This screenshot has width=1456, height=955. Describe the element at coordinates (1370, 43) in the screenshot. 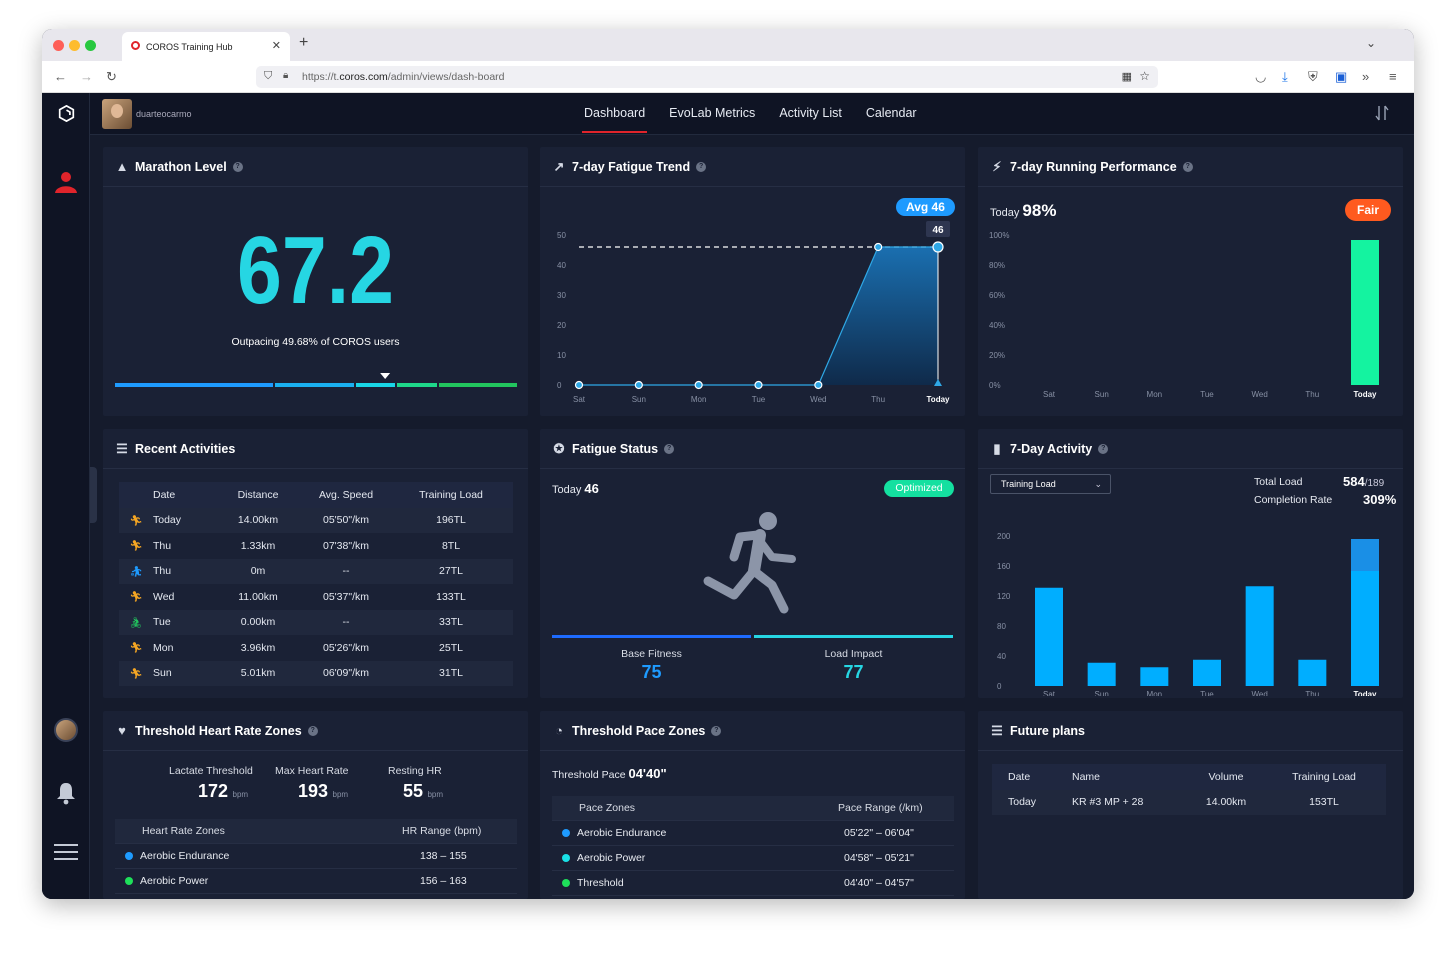

I see `tab-list-chevron-icon: ⌄` at that location.